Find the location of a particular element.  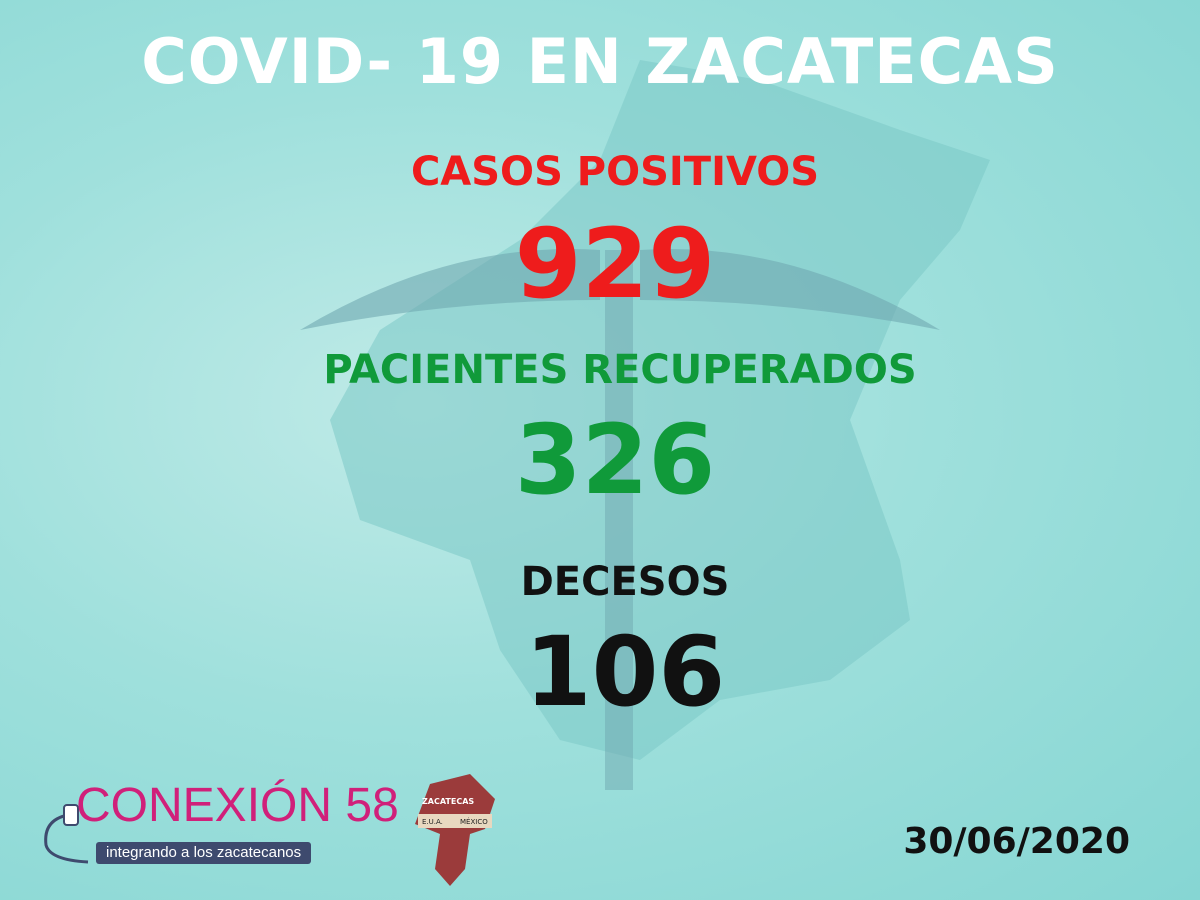

deaths-value: 106 is located at coordinates (625, 672).